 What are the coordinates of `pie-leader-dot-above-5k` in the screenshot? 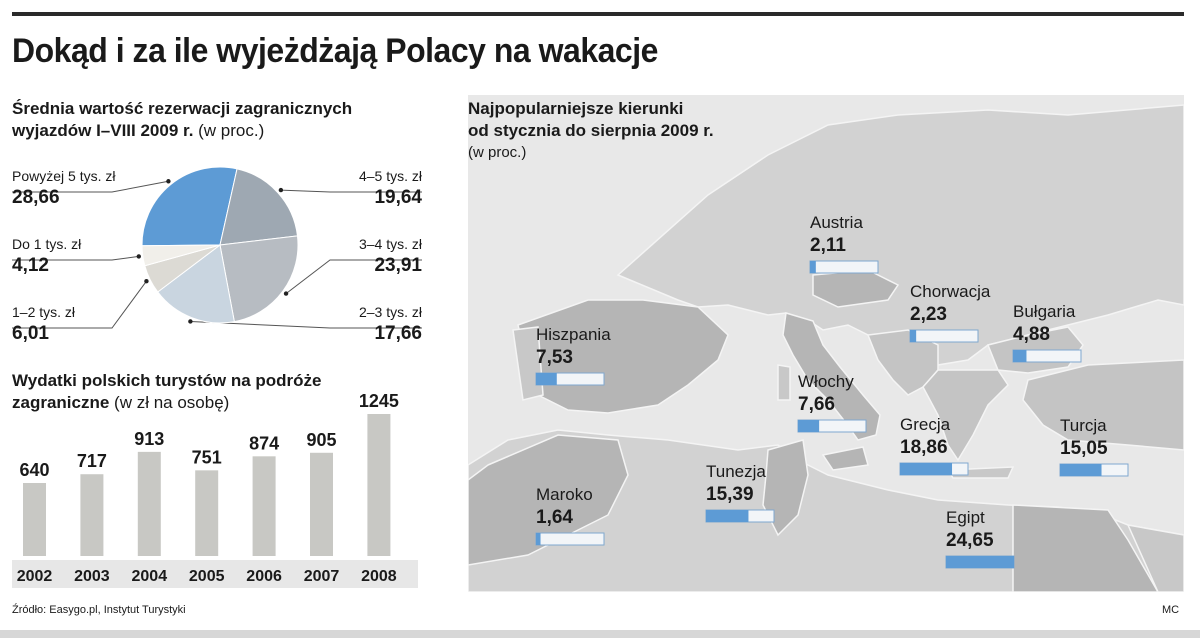 It's located at (168, 181).